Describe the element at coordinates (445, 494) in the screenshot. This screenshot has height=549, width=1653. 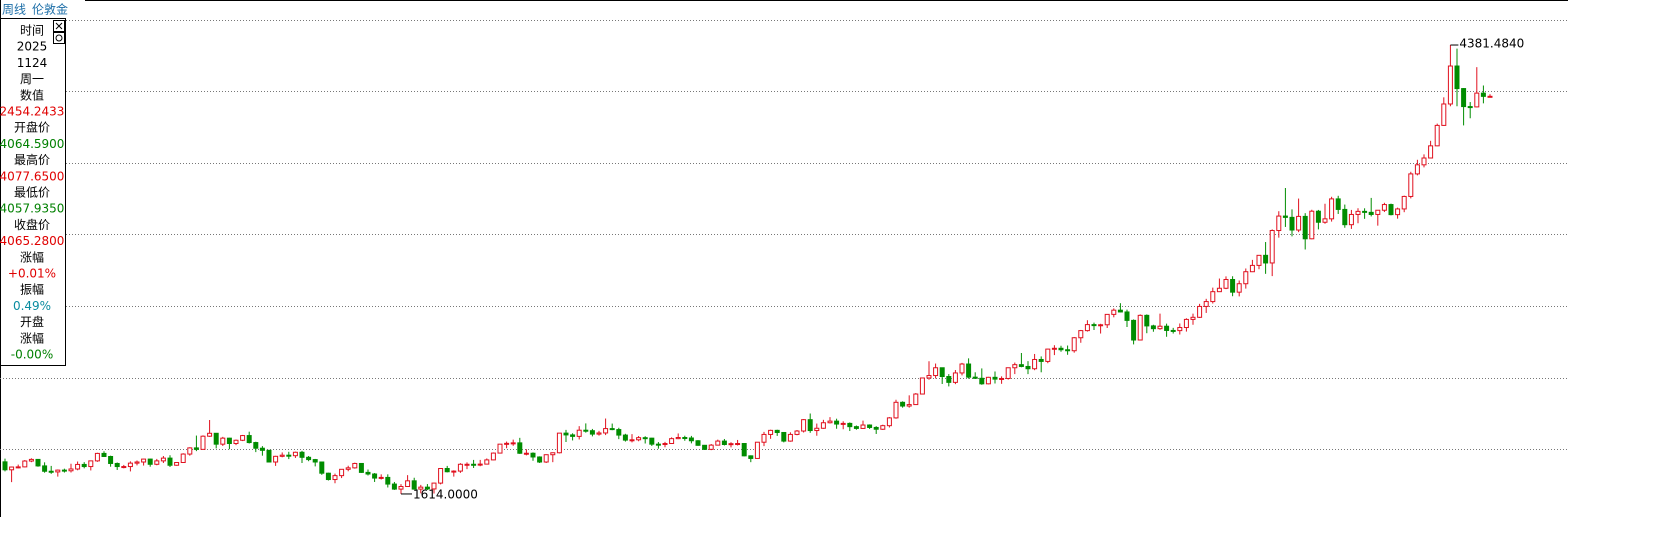
I see `min-label: 1614.0000` at that location.